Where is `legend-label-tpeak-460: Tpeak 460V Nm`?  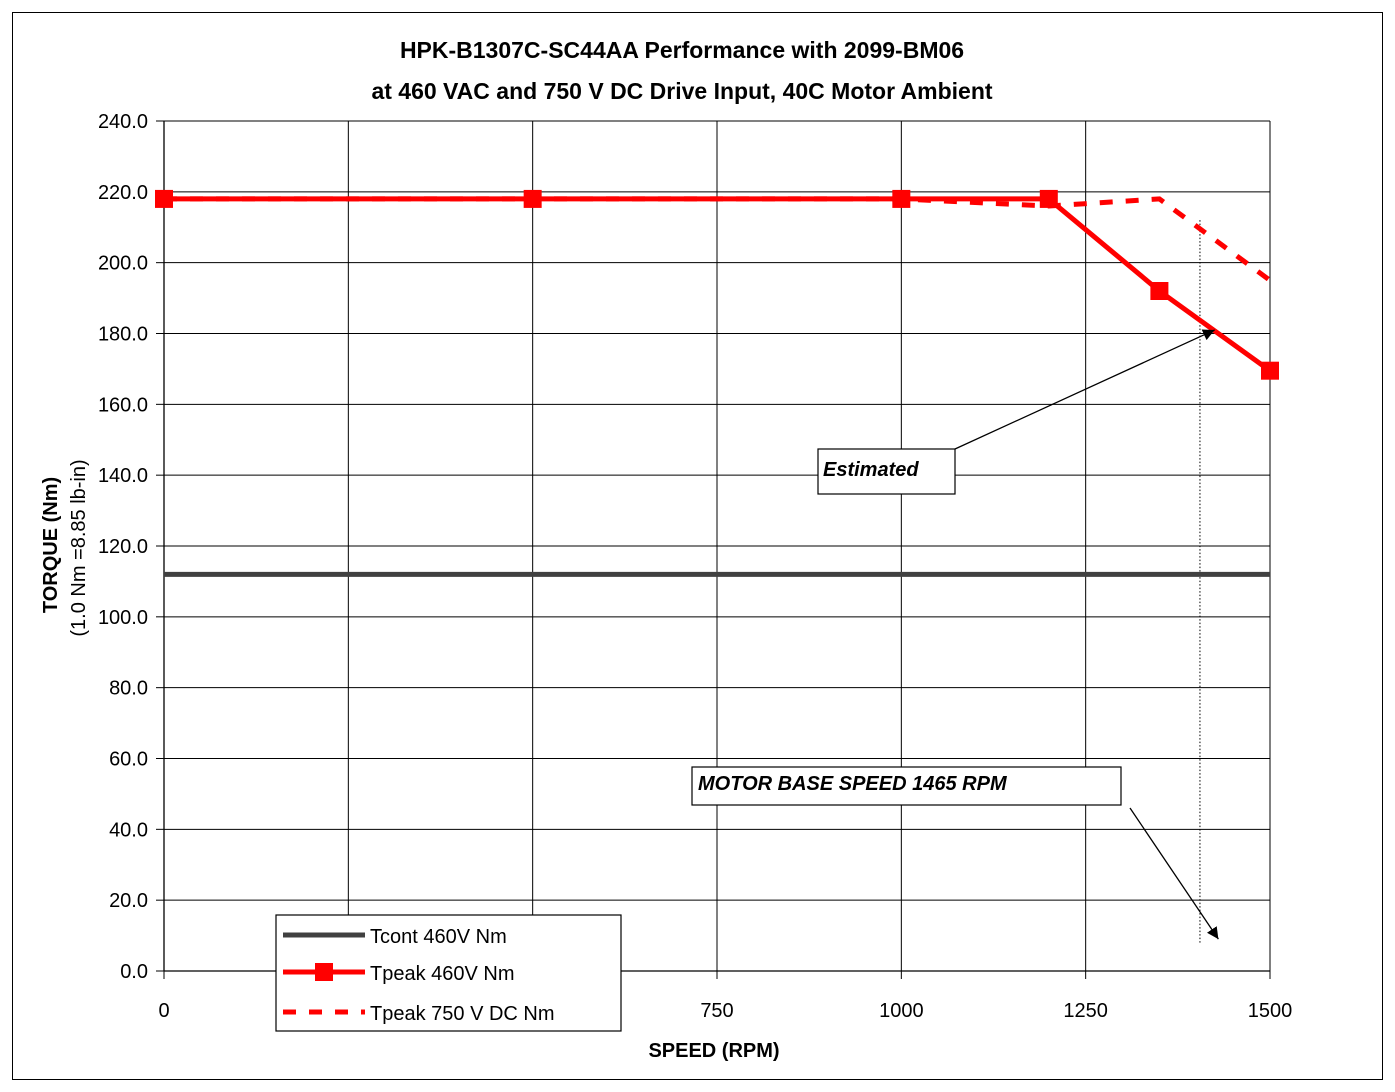
legend-label-tpeak-460: Tpeak 460V Nm is located at coordinates (442, 974).